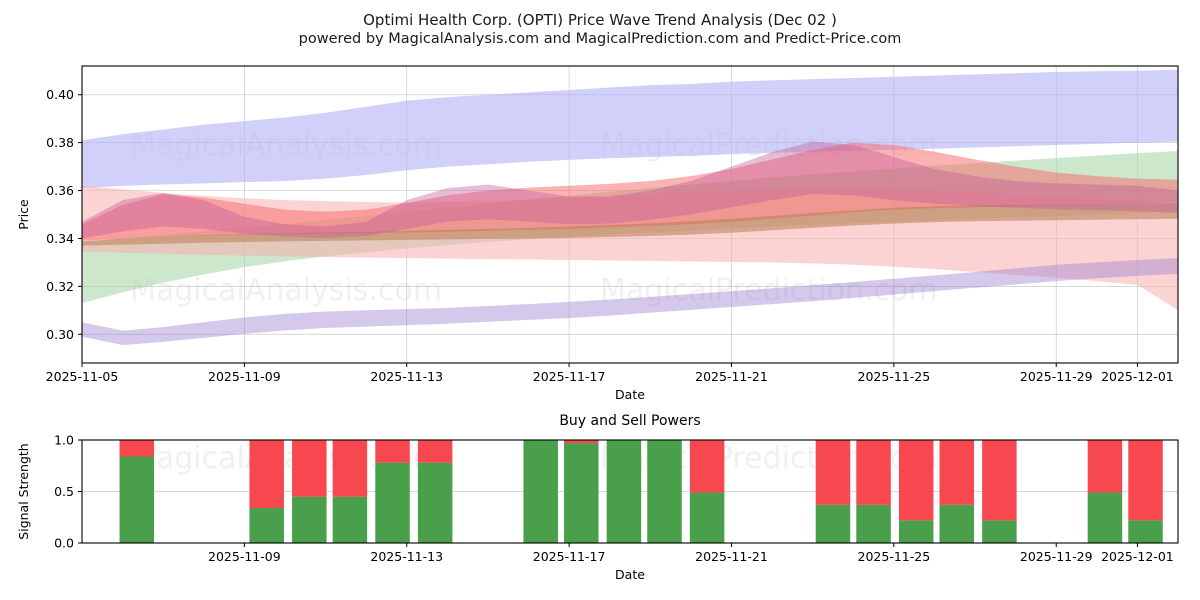 This screenshot has width=1200, height=600. What do you see at coordinates (60, 190) in the screenshot?
I see `price-ytick-label: 0.36` at bounding box center [60, 190].